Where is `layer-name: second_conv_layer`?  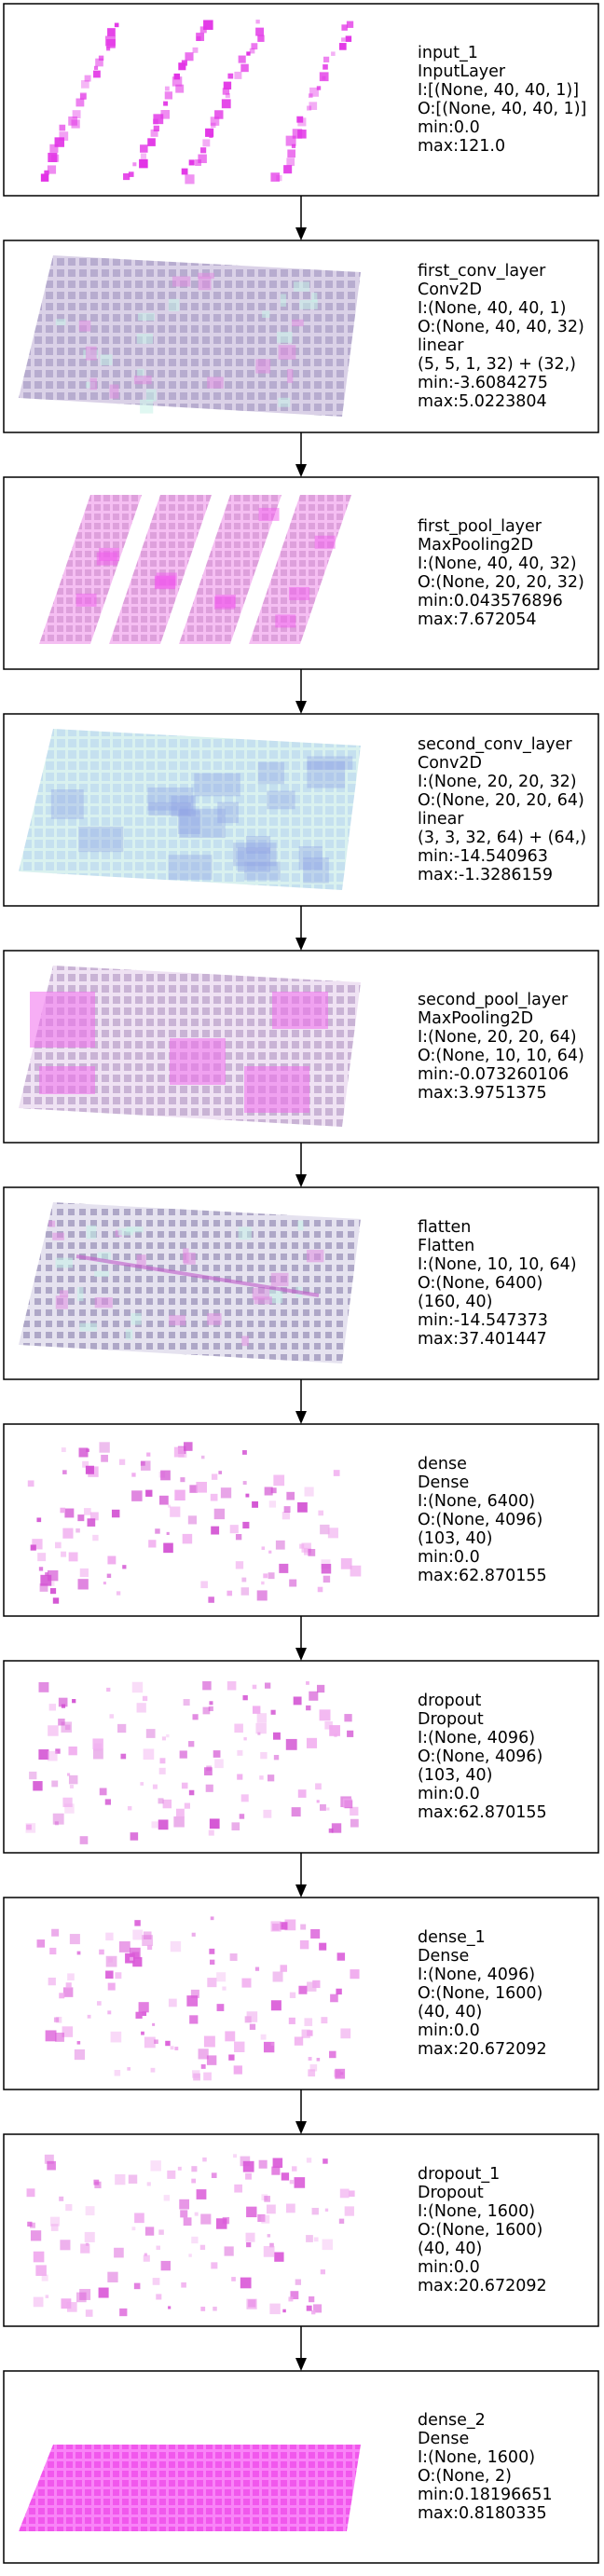
layer-name: second_conv_layer is located at coordinates (495, 744).